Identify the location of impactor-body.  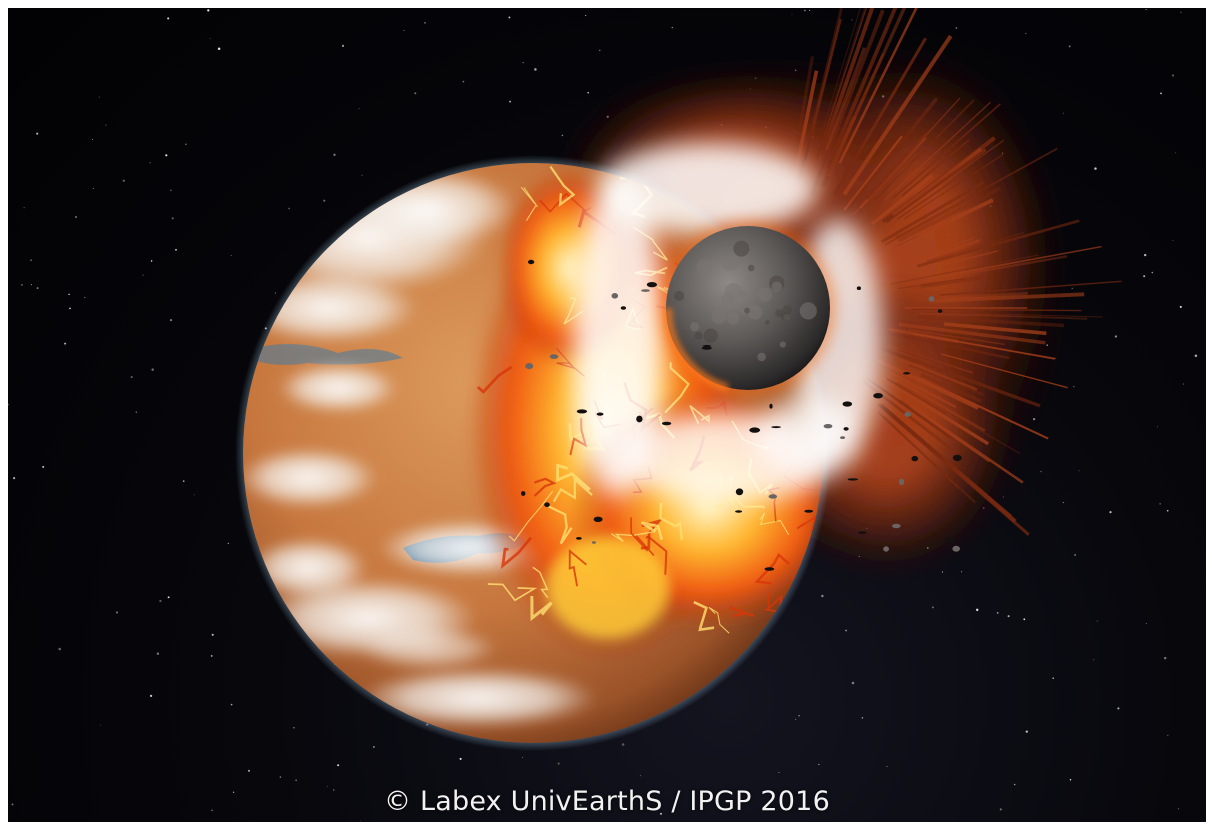
(748, 308).